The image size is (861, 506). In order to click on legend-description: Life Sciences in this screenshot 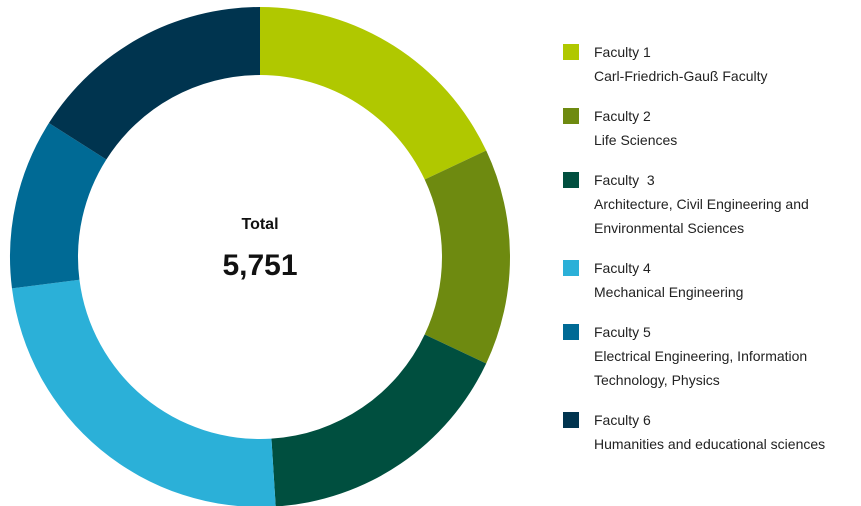, I will do `click(636, 140)`.